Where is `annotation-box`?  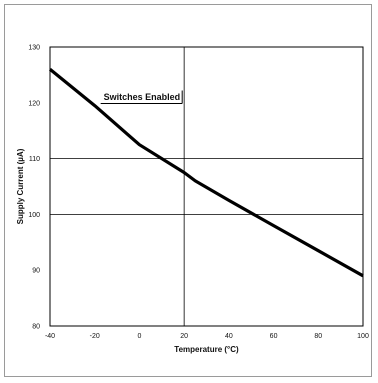
annotation-box is located at coordinates (141, 97).